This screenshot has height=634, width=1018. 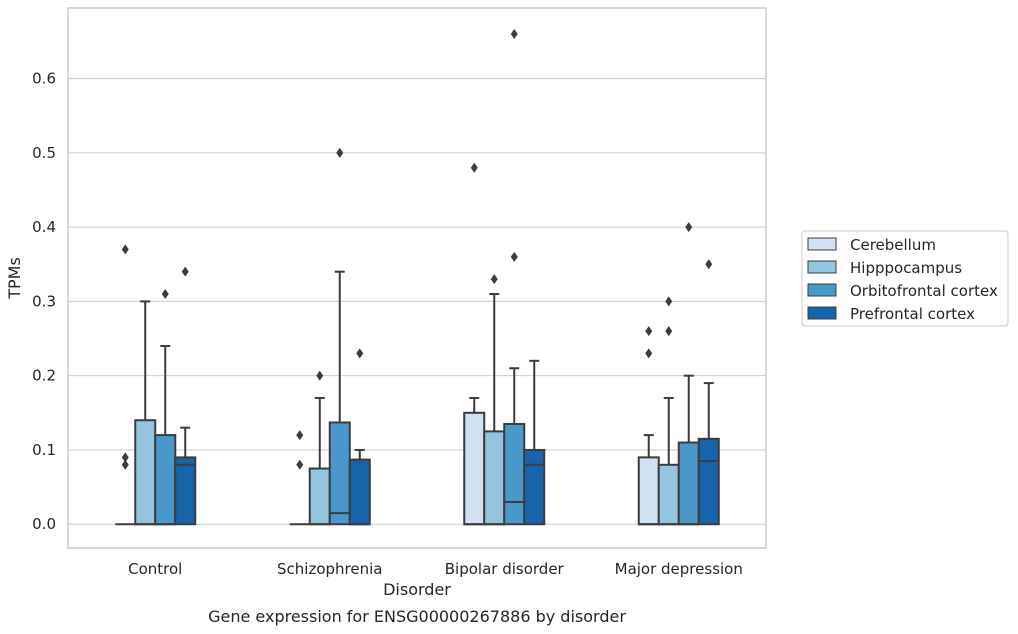 What do you see at coordinates (893, 245) in the screenshot?
I see `legend-label: Cerebellum` at bounding box center [893, 245].